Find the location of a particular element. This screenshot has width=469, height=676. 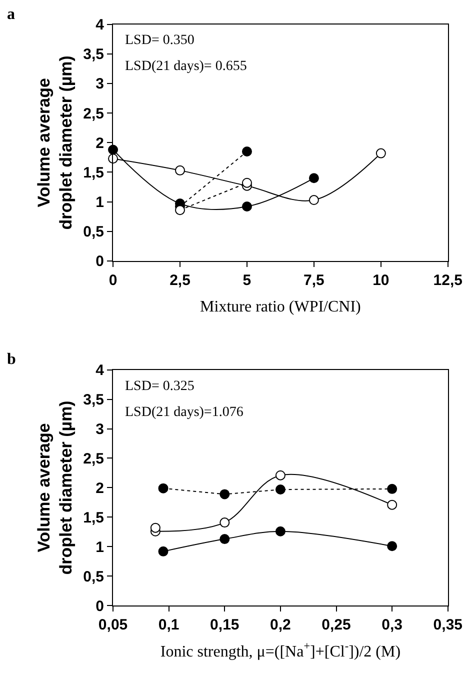

chart-title: a is located at coordinates (11, 14).